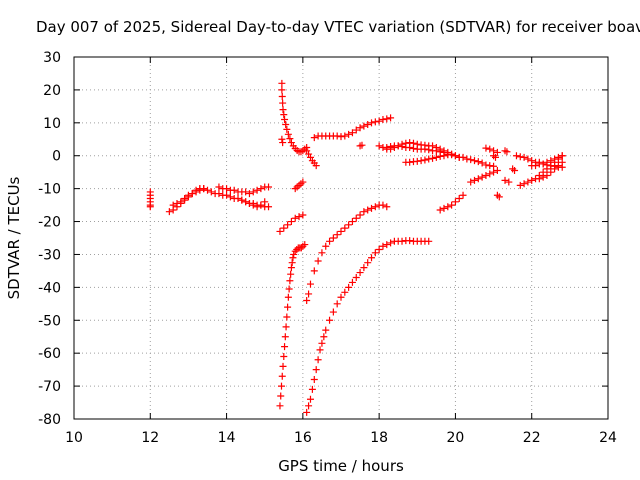 Image resolution: width=640 pixels, height=480 pixels. What do you see at coordinates (49, 321) in the screenshot?
I see `y-tick-label: -50` at bounding box center [49, 321].